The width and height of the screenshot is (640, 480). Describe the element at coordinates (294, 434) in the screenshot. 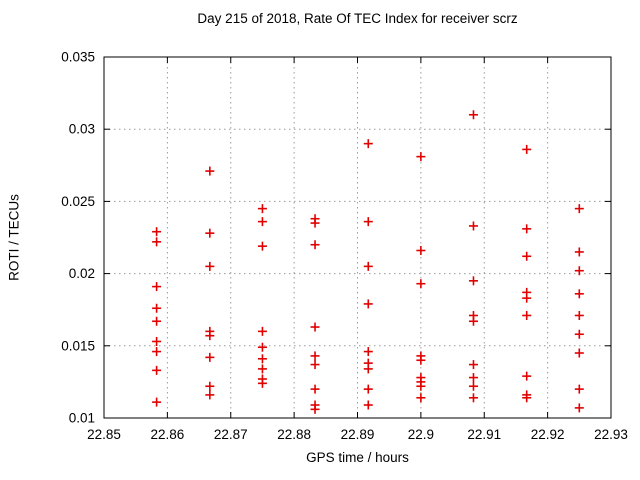

I see `x-tick-label: 22.88` at that location.